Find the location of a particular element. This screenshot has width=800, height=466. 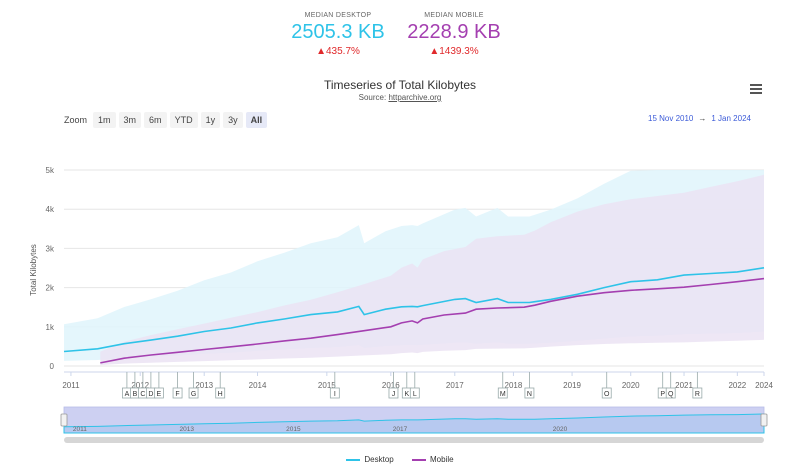

annotation-flag-label: Q is located at coordinates (671, 394).